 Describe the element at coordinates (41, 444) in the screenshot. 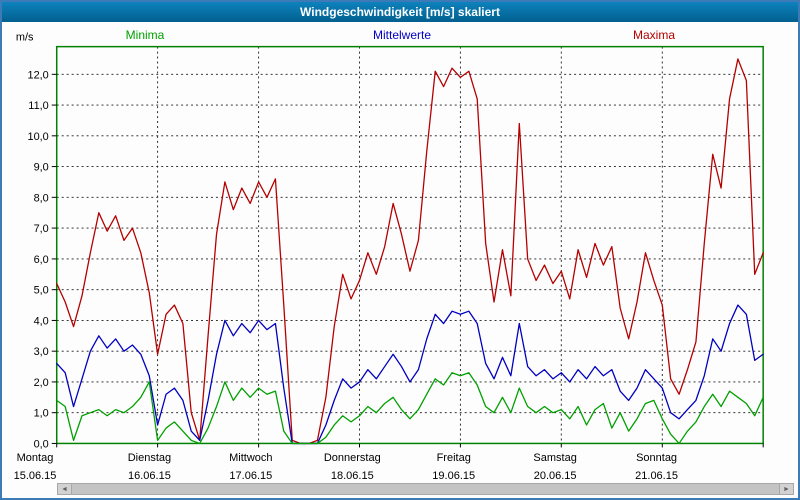

I see `y-tick-label: 0,0` at that location.